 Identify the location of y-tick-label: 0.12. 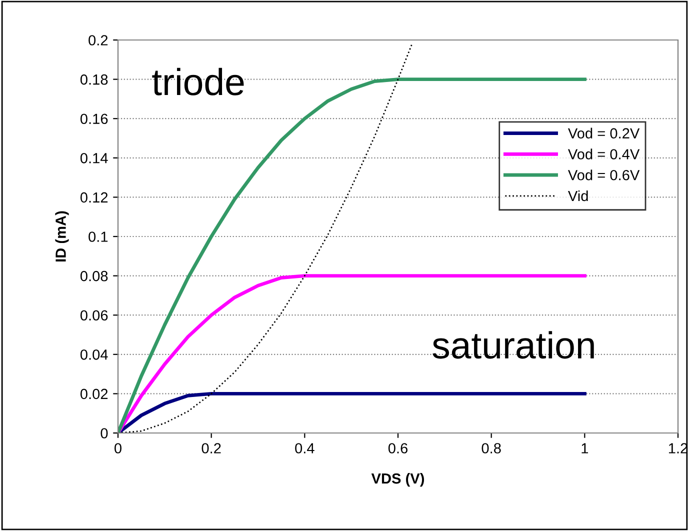
(94, 197).